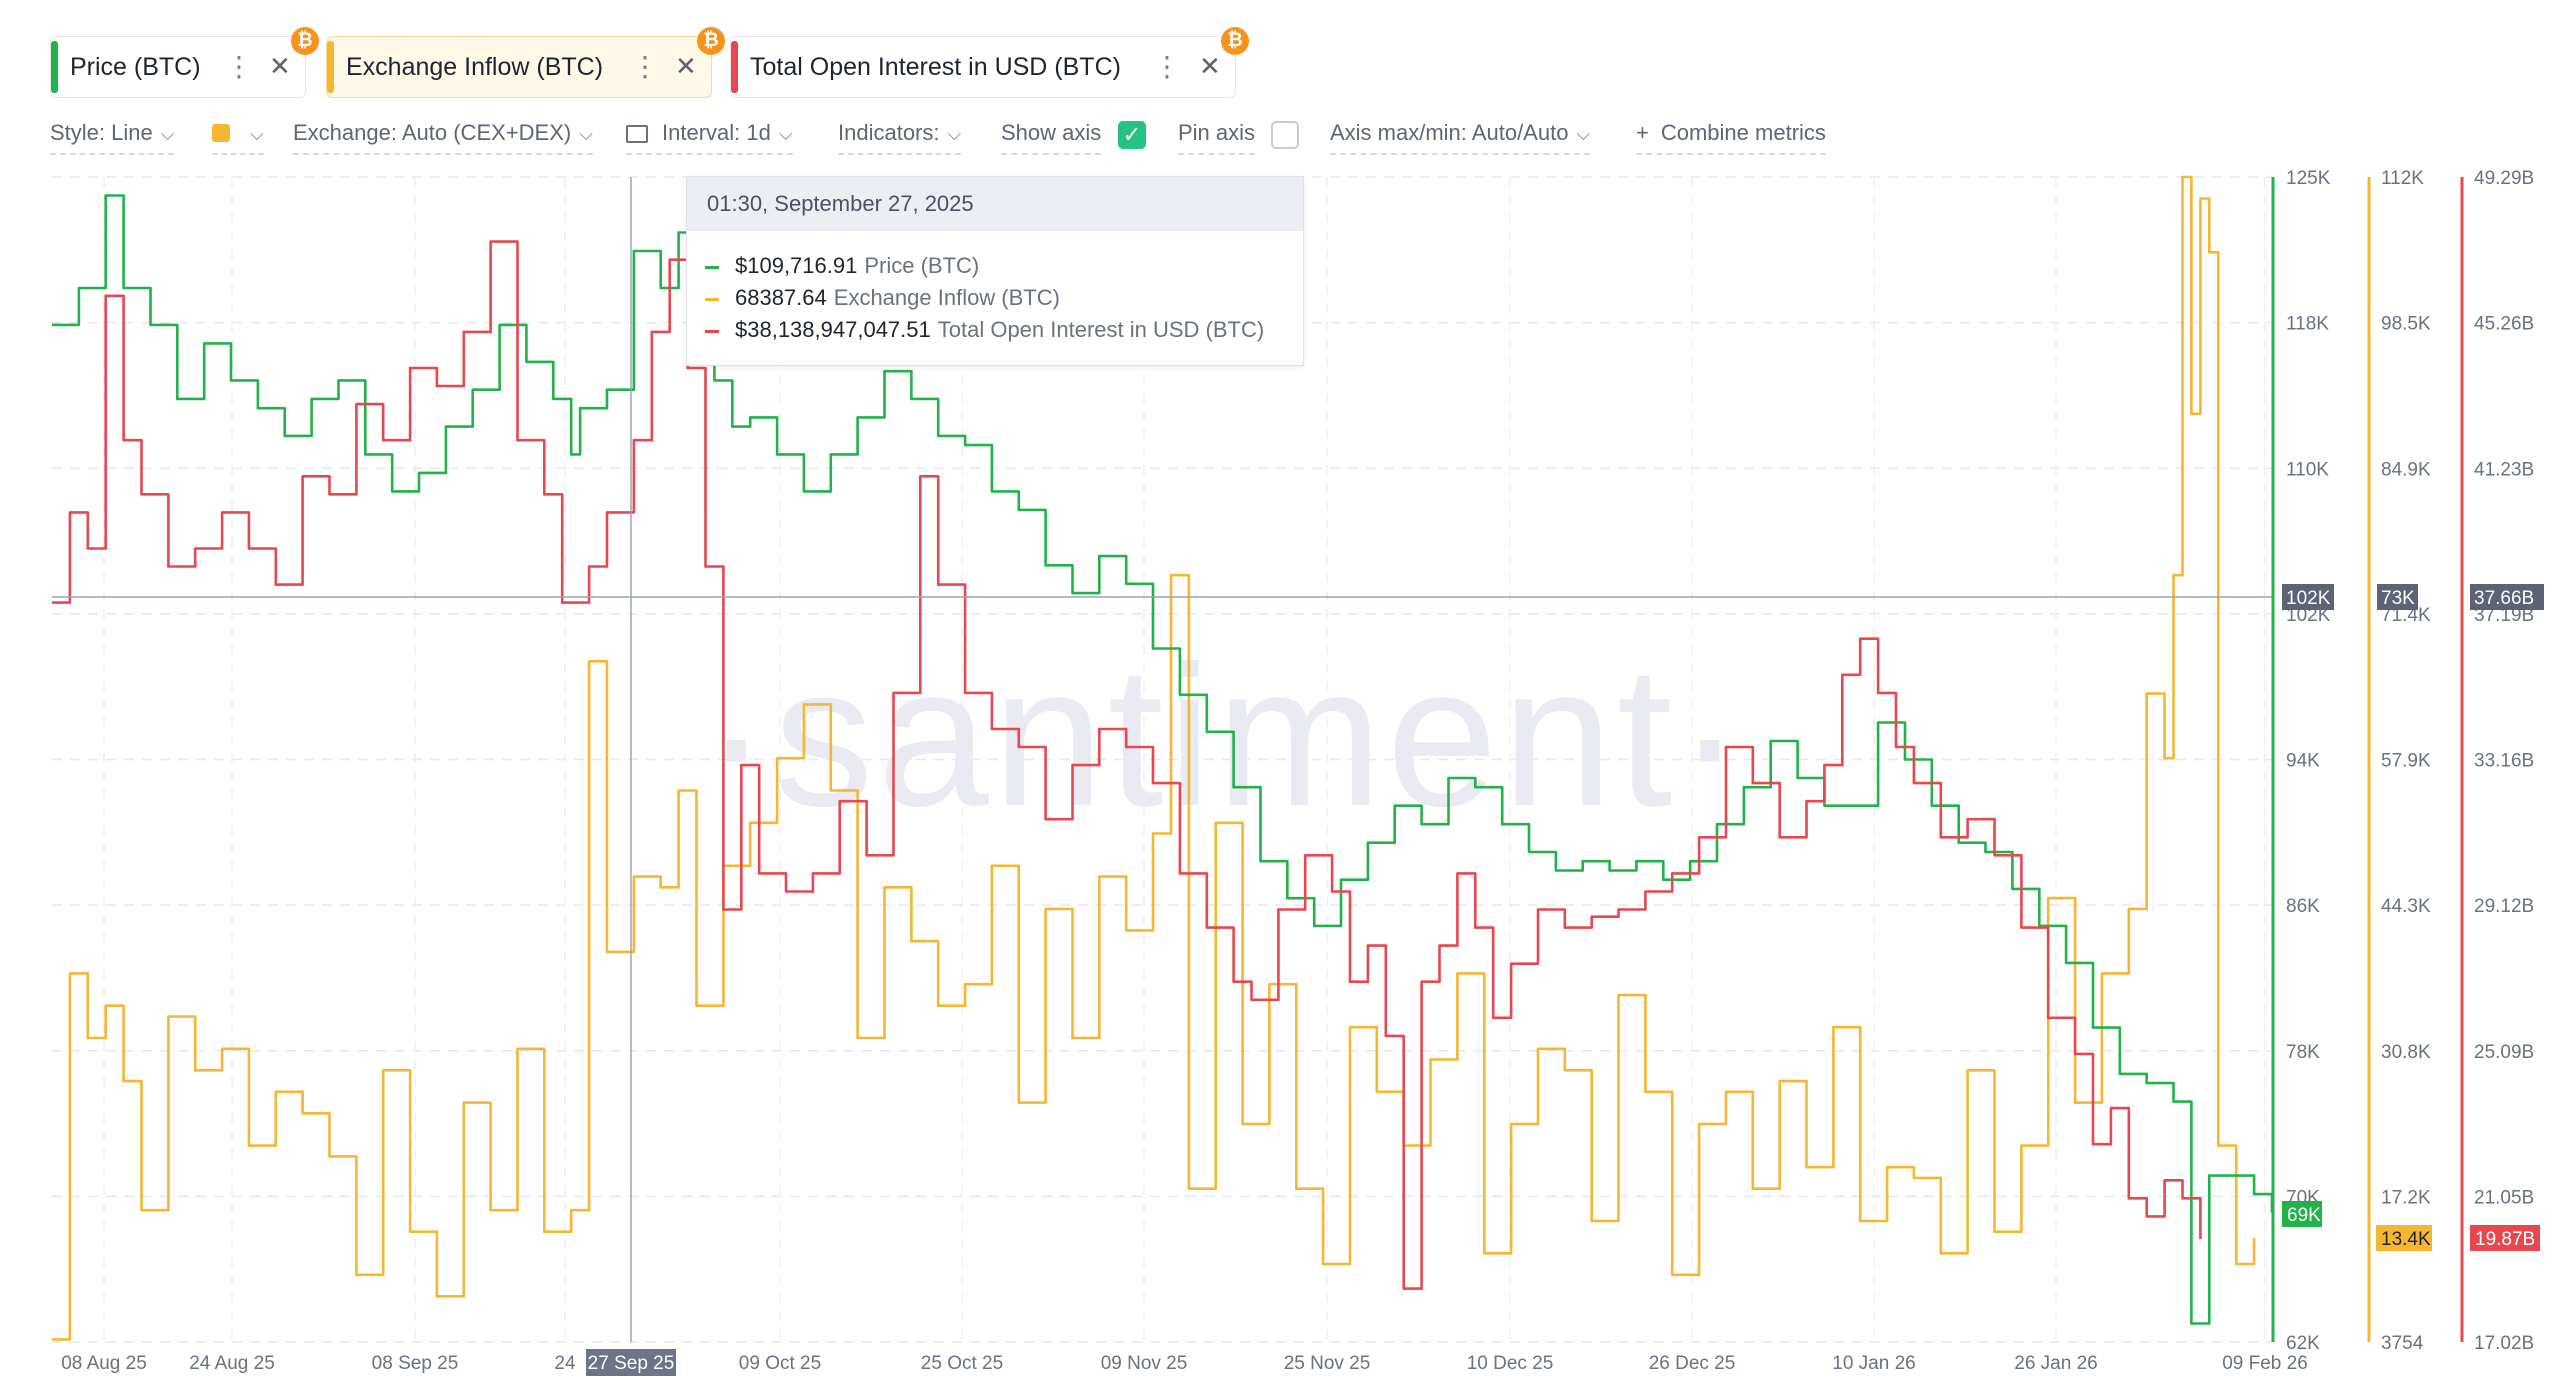 This screenshot has height=1393, width=2560. Describe the element at coordinates (946, 297) in the screenshot. I see `tooltip-metric-name: Exchange Inflow (BTC)` at that location.